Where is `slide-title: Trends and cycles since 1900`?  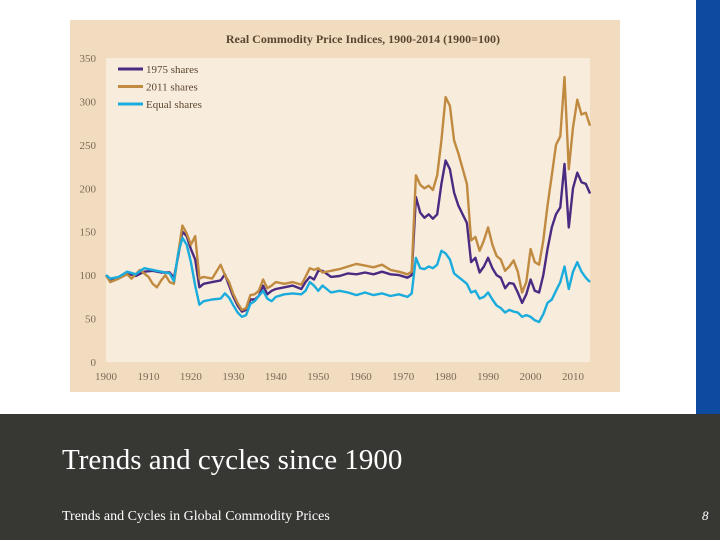 slide-title: Trends and cycles since 1900 is located at coordinates (232, 460).